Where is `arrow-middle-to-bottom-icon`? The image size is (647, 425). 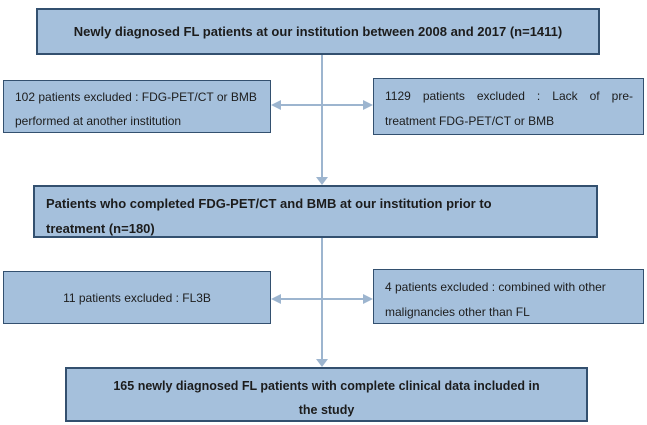 arrow-middle-to-bottom-icon is located at coordinates (322, 302).